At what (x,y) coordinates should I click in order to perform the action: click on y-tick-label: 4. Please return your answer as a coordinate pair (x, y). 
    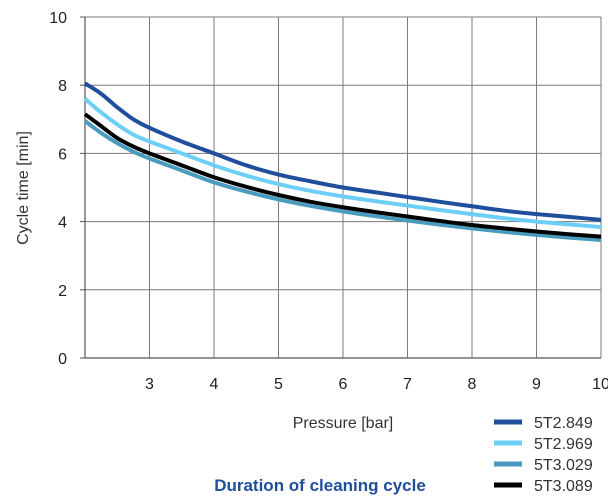
    Looking at the image, I should click on (62, 223).